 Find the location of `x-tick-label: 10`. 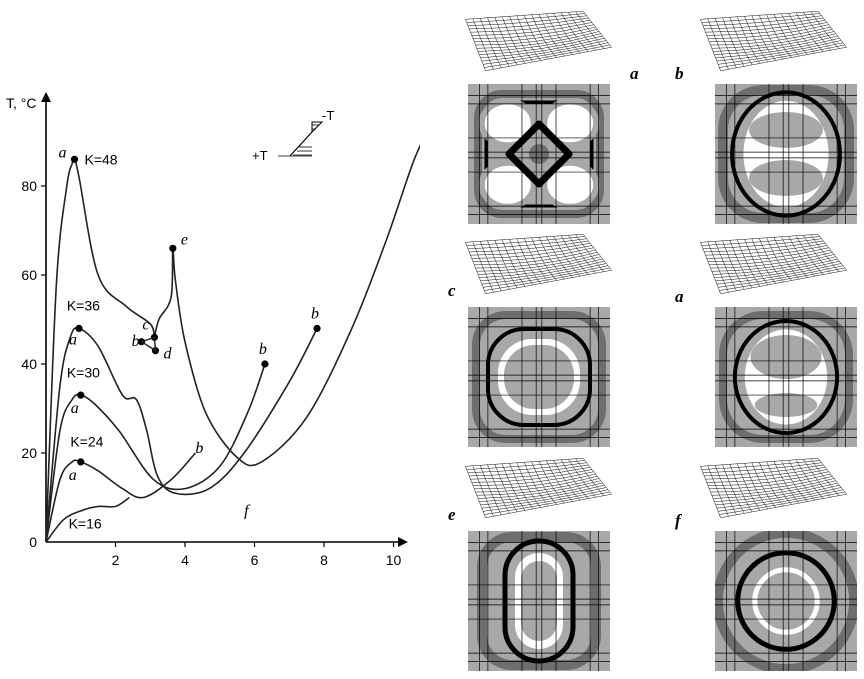

x-tick-label: 10 is located at coordinates (394, 560).